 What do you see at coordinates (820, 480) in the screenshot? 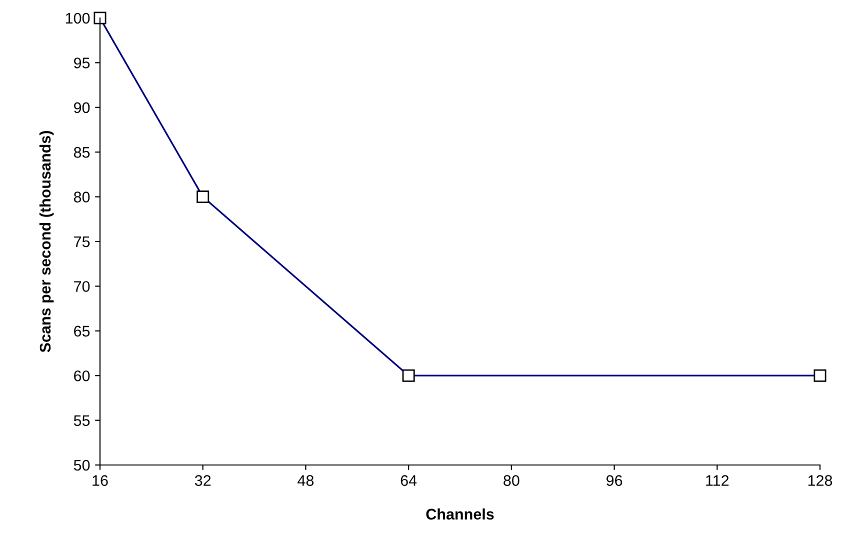
I see `x-tick-label: 128` at bounding box center [820, 480].